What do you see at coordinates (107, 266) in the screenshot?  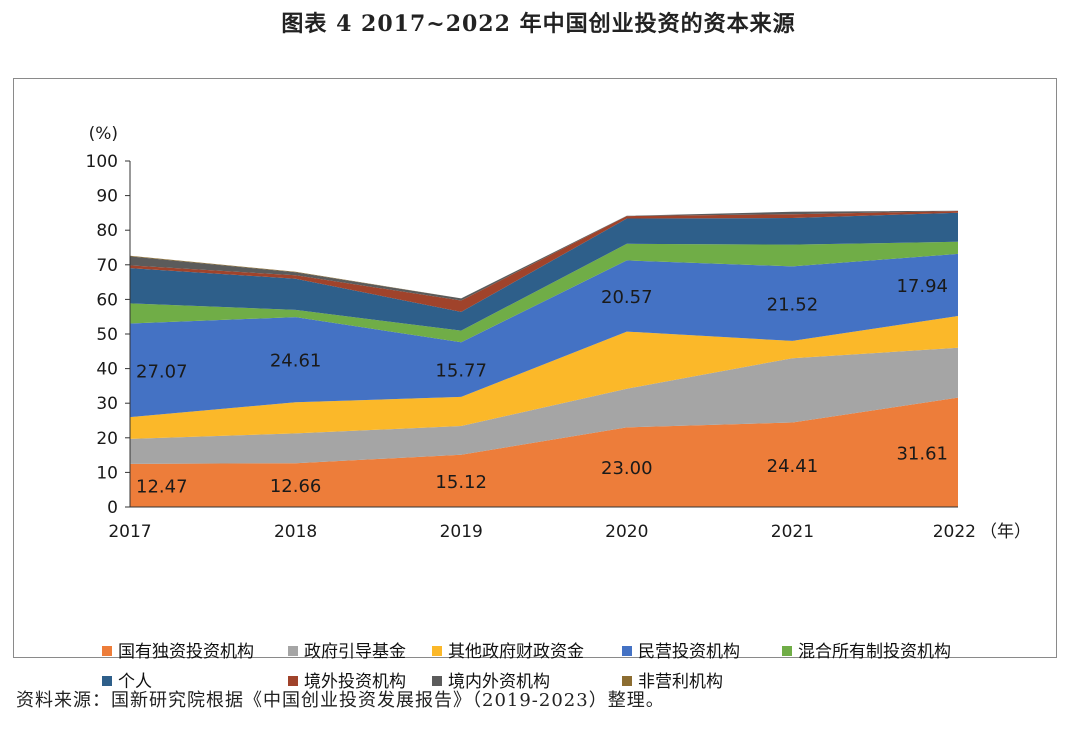 I see `y-tick-label: 70` at bounding box center [107, 266].